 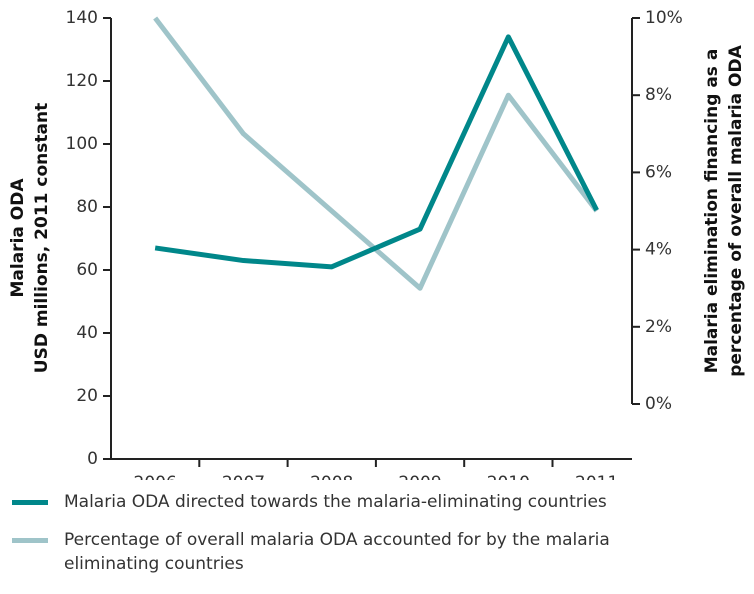 I want to click on y-tick-label: 120, so click(x=82, y=81).